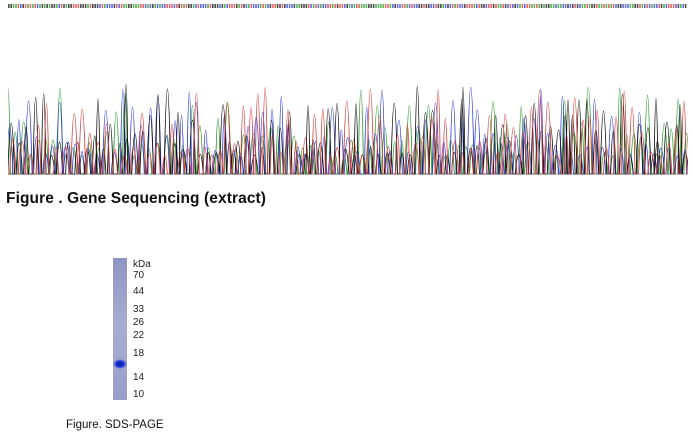  I want to click on mw-marker-44: 44, so click(139, 291).